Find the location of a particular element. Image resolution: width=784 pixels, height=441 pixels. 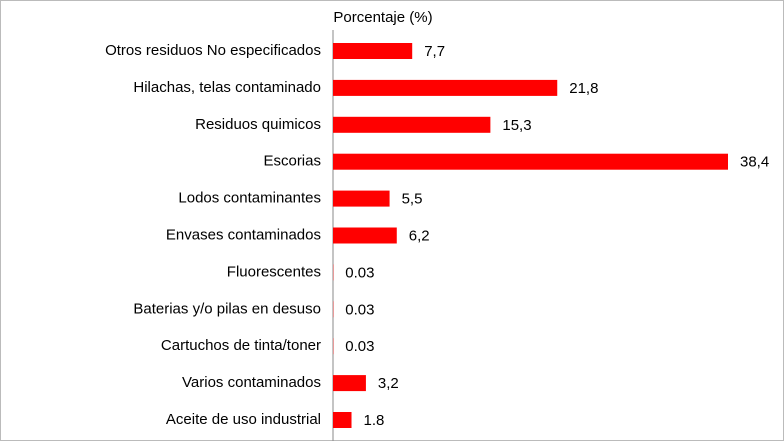

category-label: Escorias is located at coordinates (292, 161).